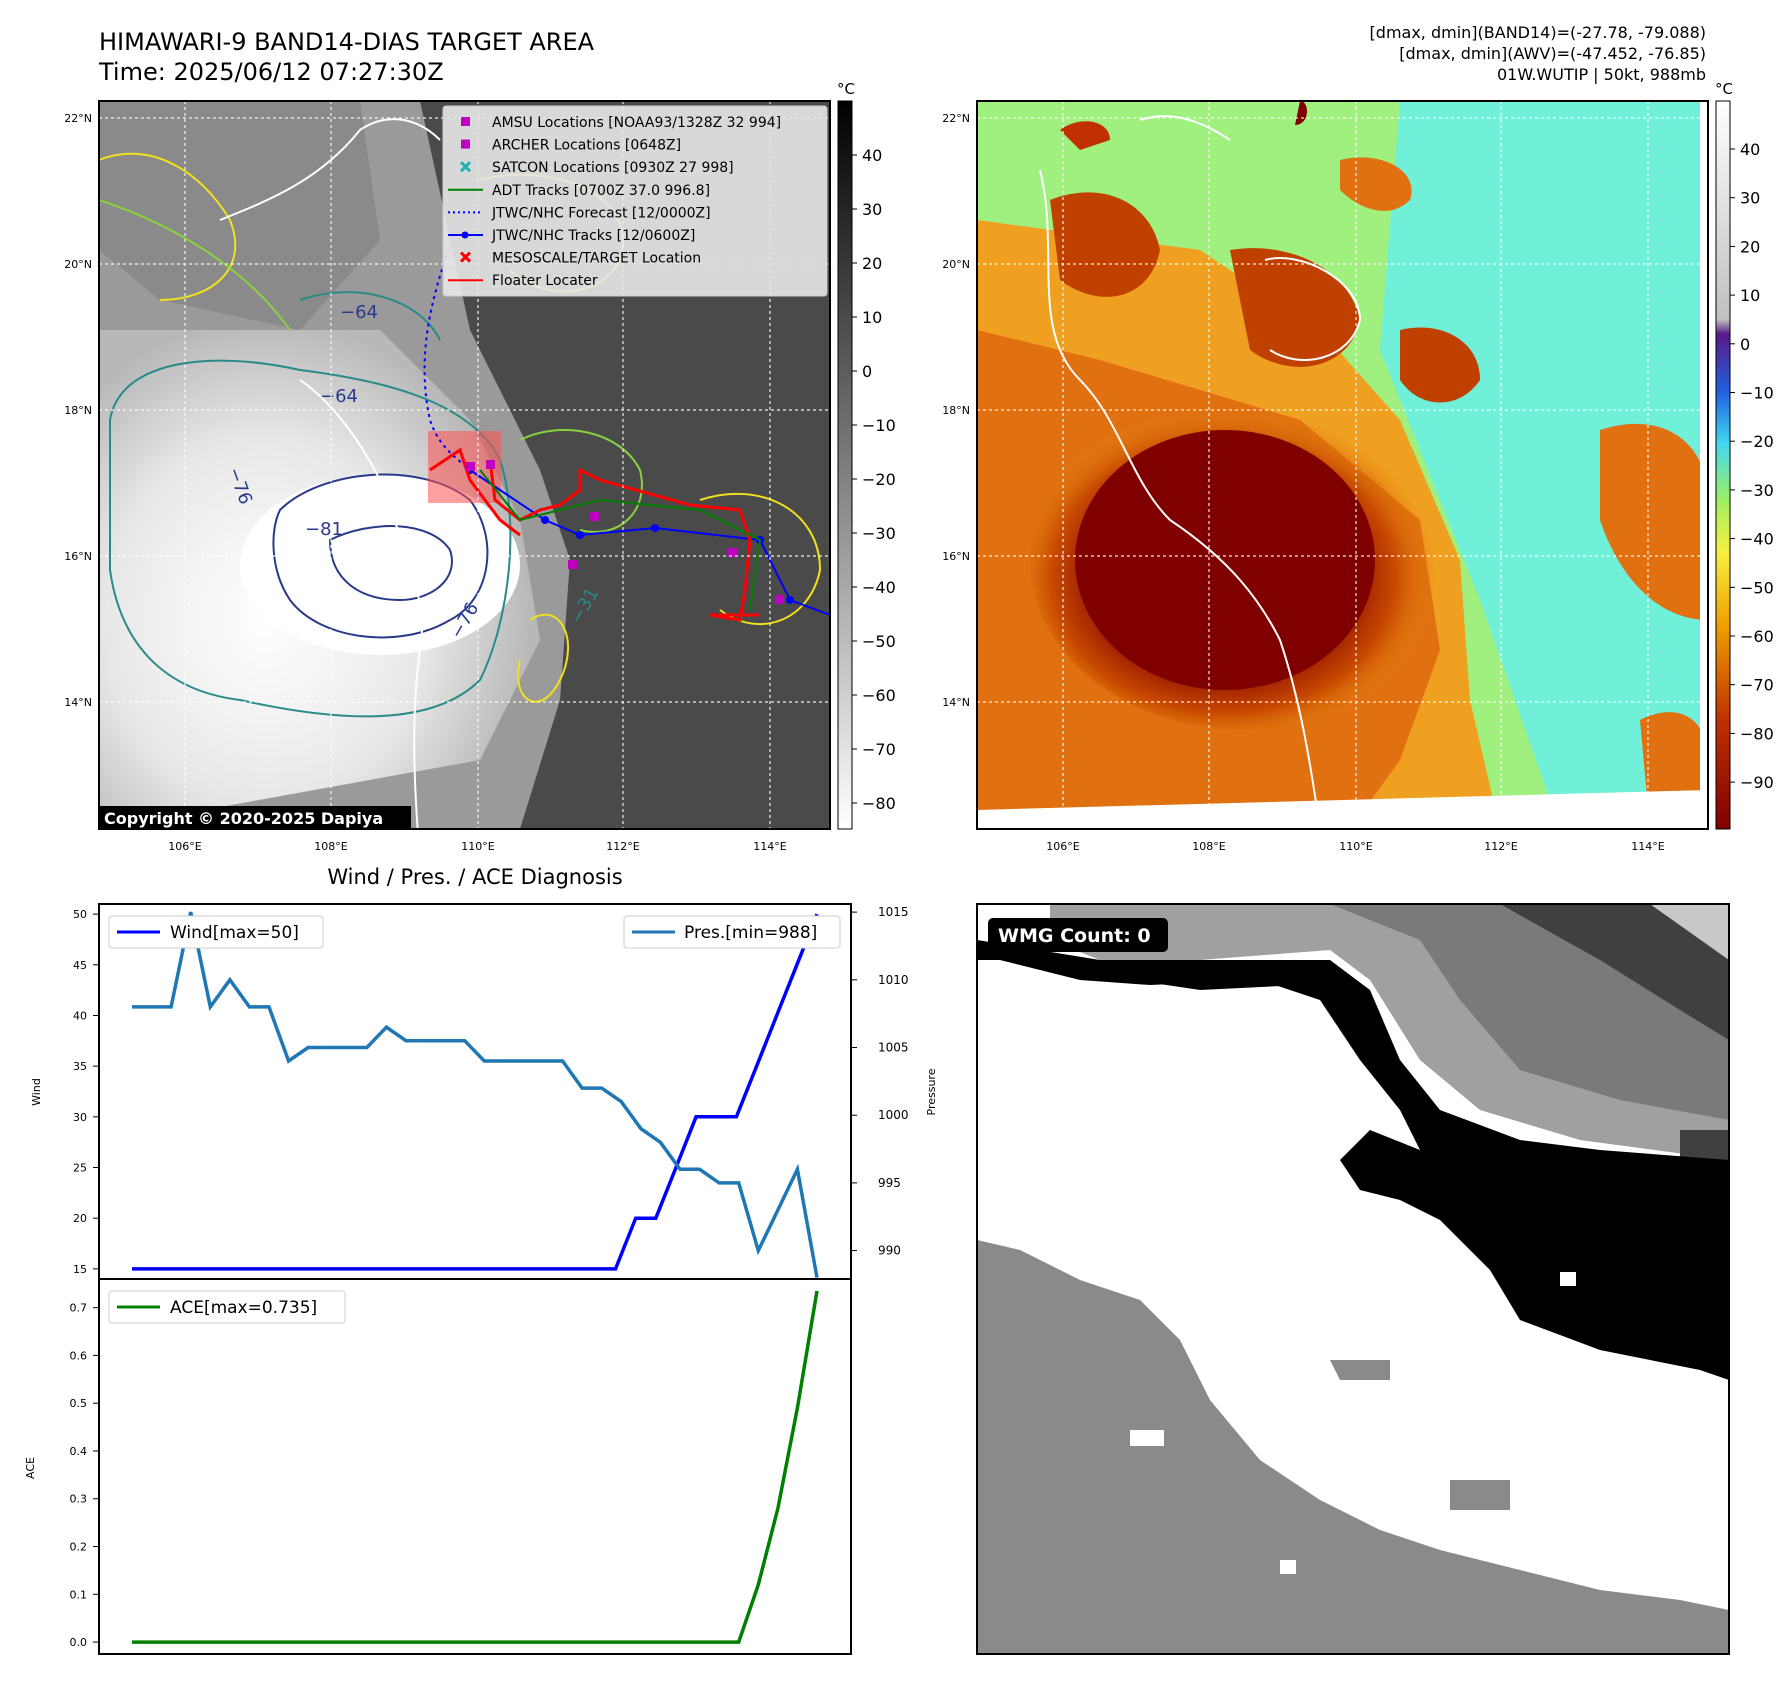 This screenshot has width=1792, height=1690. I want to click on ace-y-tick: 0.2, so click(79, 1547).